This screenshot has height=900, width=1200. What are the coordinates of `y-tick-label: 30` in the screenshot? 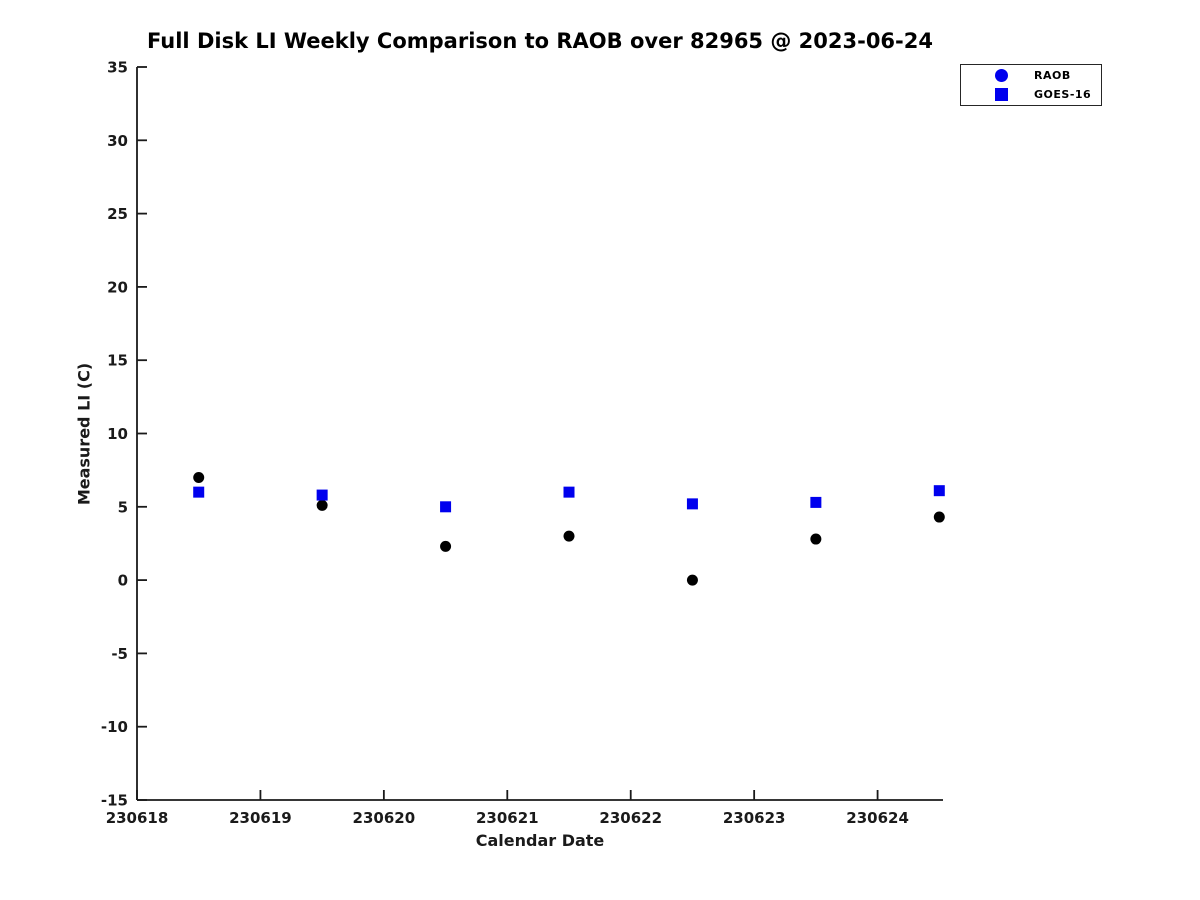 It's located at (117, 141).